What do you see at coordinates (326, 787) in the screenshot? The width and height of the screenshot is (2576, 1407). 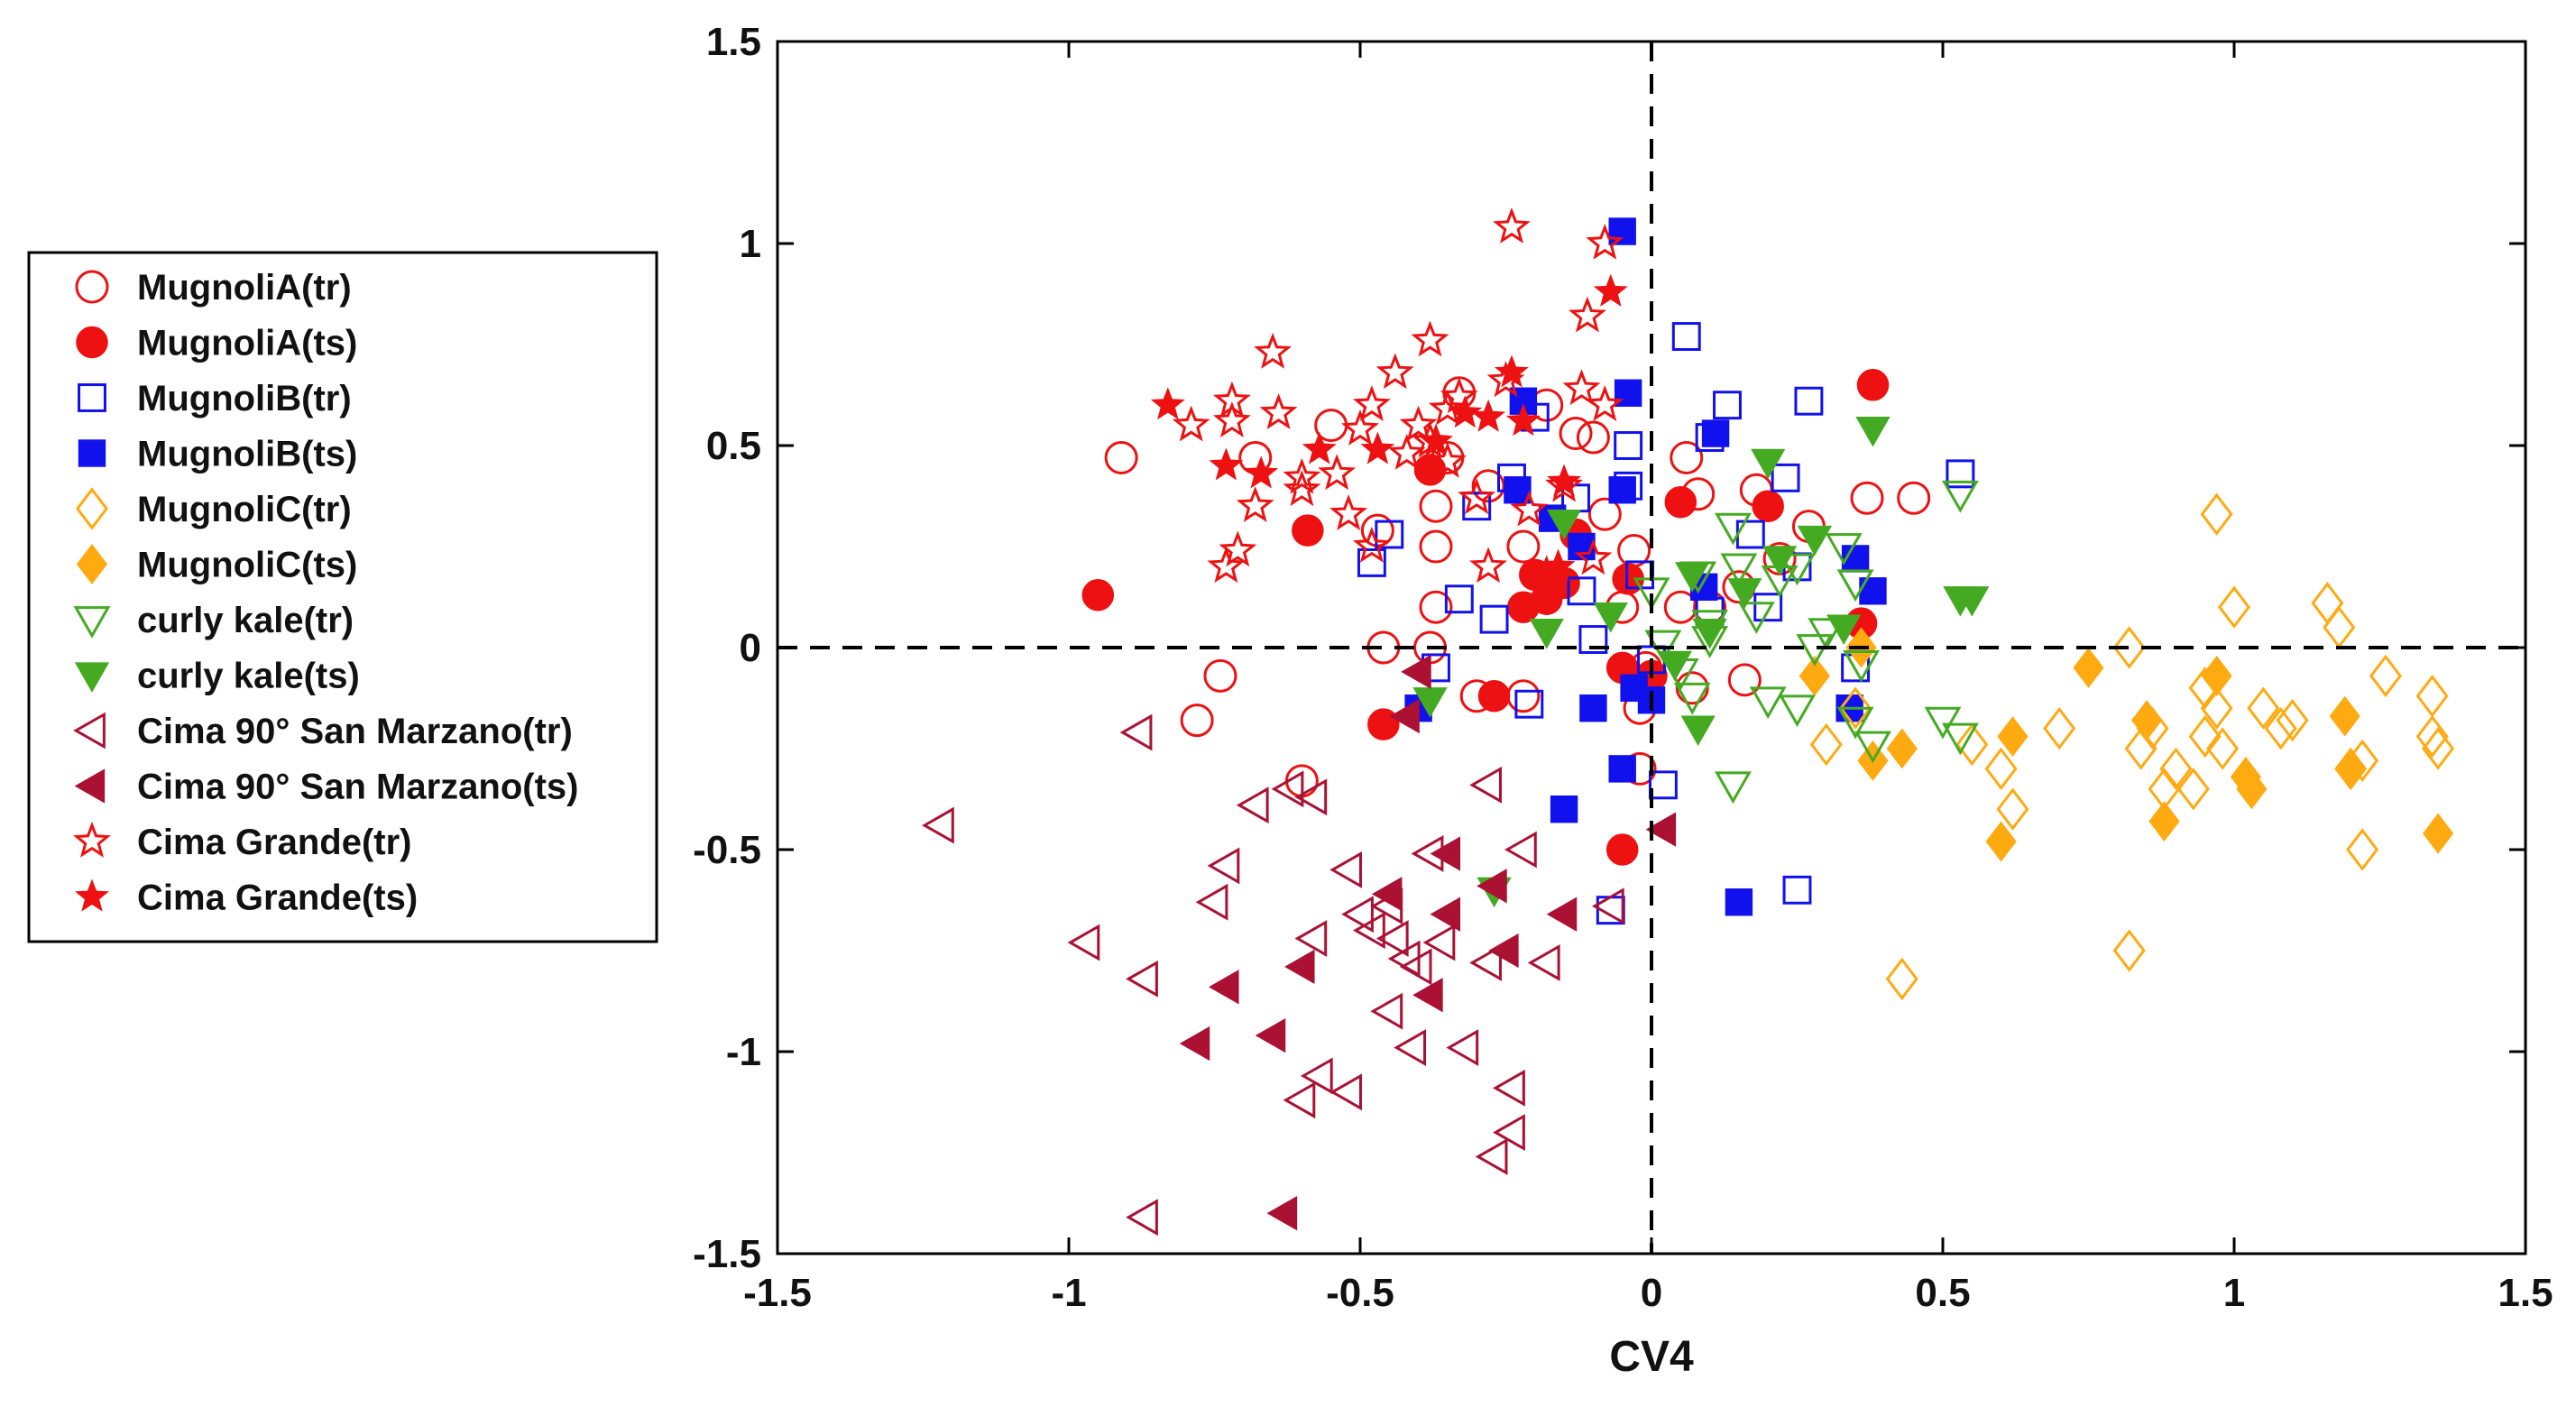 I see `legend-entry: Cima 90° San Marzano(ts)` at bounding box center [326, 787].